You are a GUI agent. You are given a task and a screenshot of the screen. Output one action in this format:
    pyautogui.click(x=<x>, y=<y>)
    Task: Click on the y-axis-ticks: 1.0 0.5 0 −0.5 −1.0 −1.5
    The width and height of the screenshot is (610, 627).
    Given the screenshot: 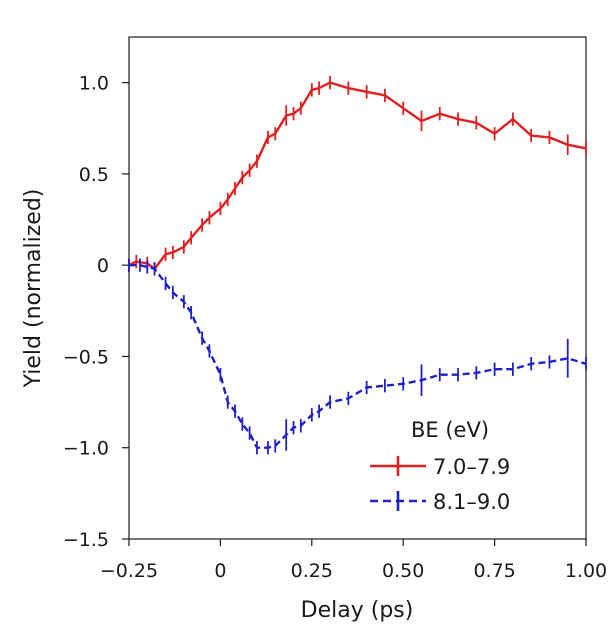 What is the action you would take?
    pyautogui.click(x=96, y=312)
    